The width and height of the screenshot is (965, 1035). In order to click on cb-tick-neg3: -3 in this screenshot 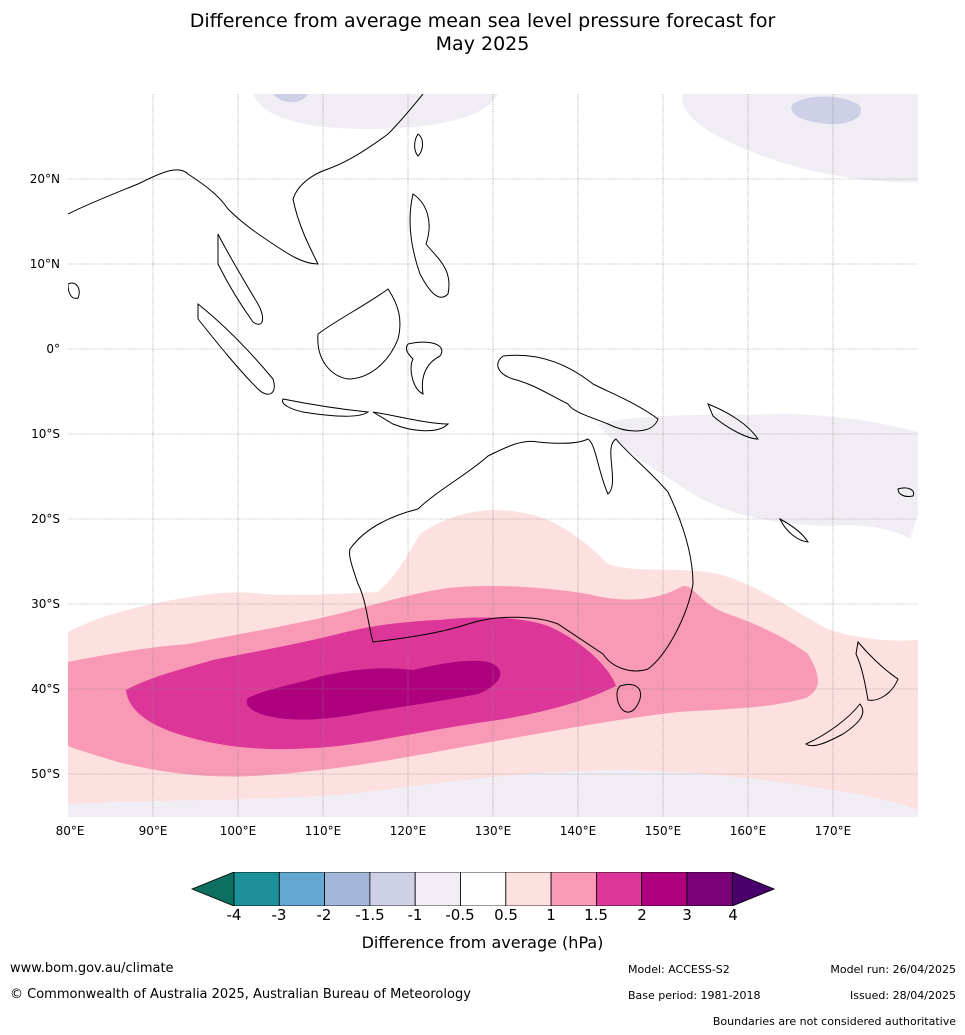, I will do `click(279, 915)`.